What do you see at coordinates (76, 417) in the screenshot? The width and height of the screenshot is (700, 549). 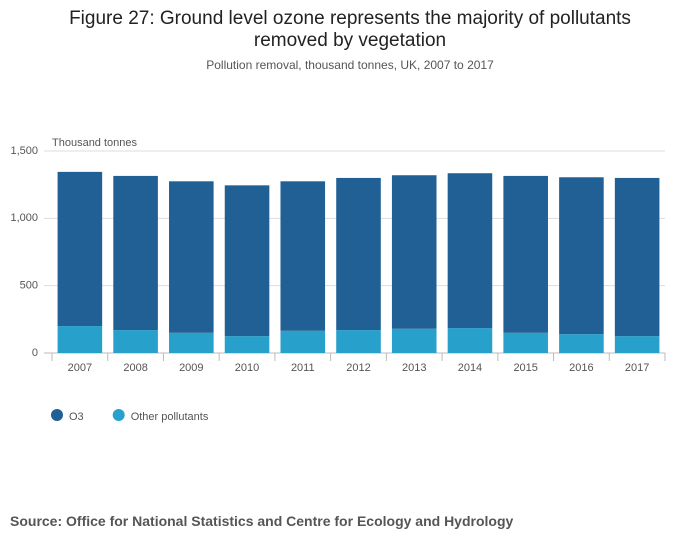 I see `legend-label: O3` at bounding box center [76, 417].